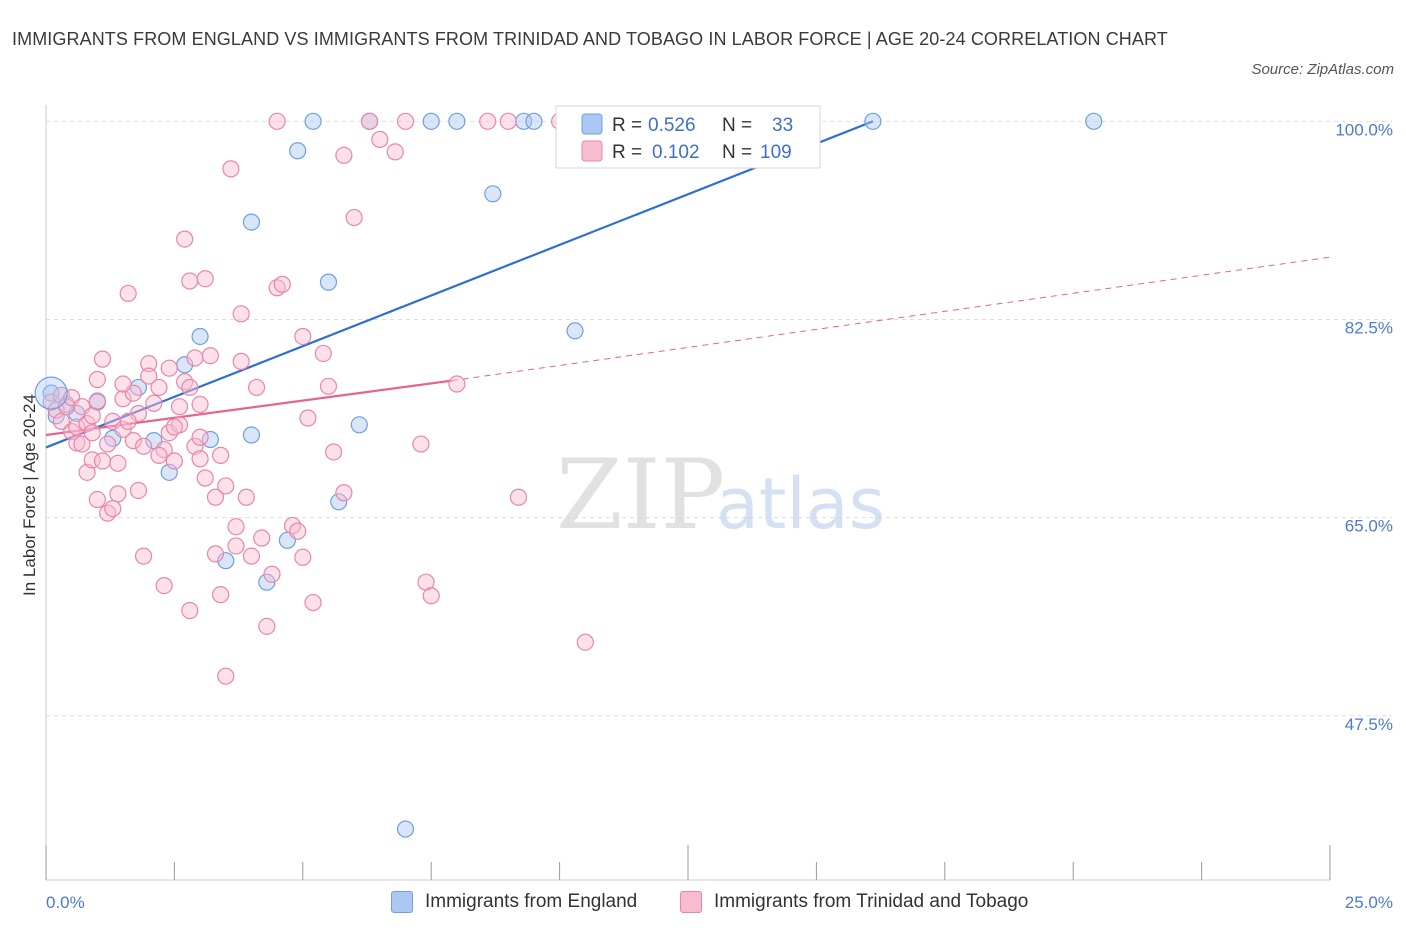 The height and width of the screenshot is (930, 1406). Describe the element at coordinates (737, 152) in the screenshot. I see `legend-tt-n-label: N =` at that location.